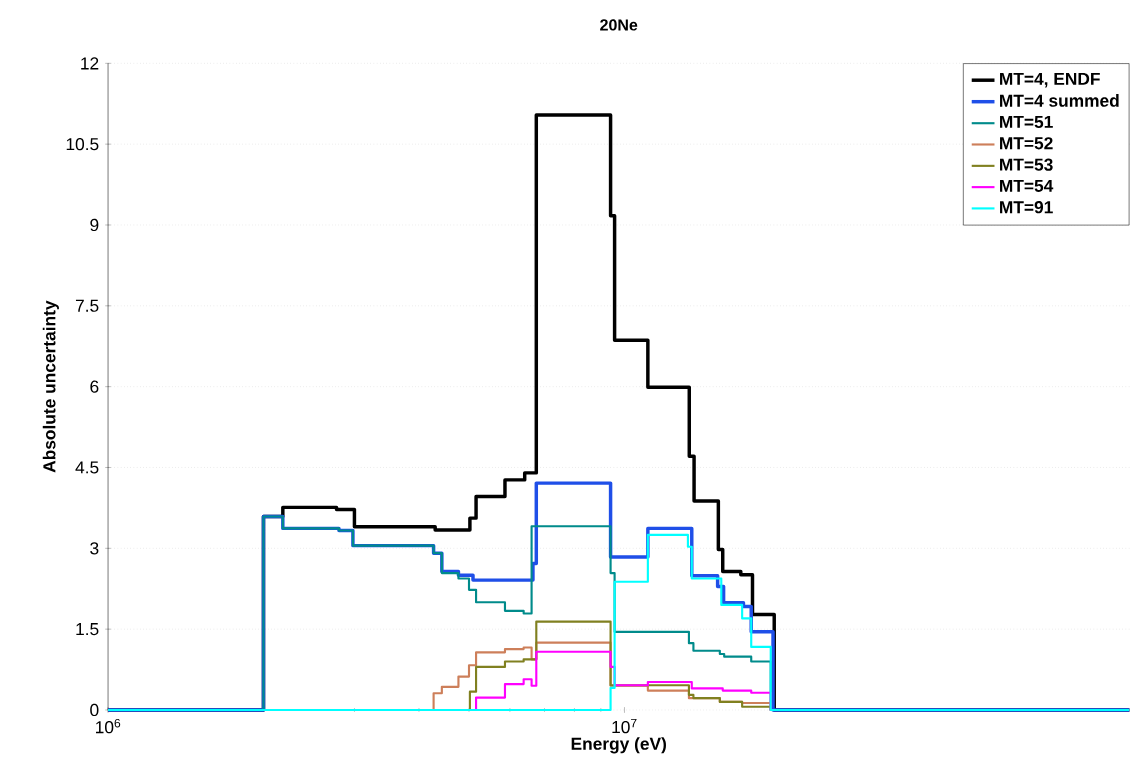 The image size is (1135, 774). What do you see at coordinates (50, 386) in the screenshot?
I see `y-axis-title: Absolute uncertainty` at bounding box center [50, 386].